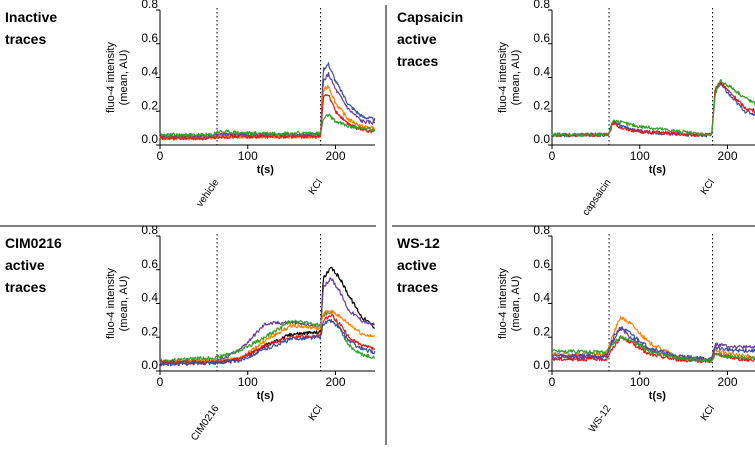  What do you see at coordinates (430, 17) in the screenshot?
I see `panel-title-line: Capsaicin` at bounding box center [430, 17].